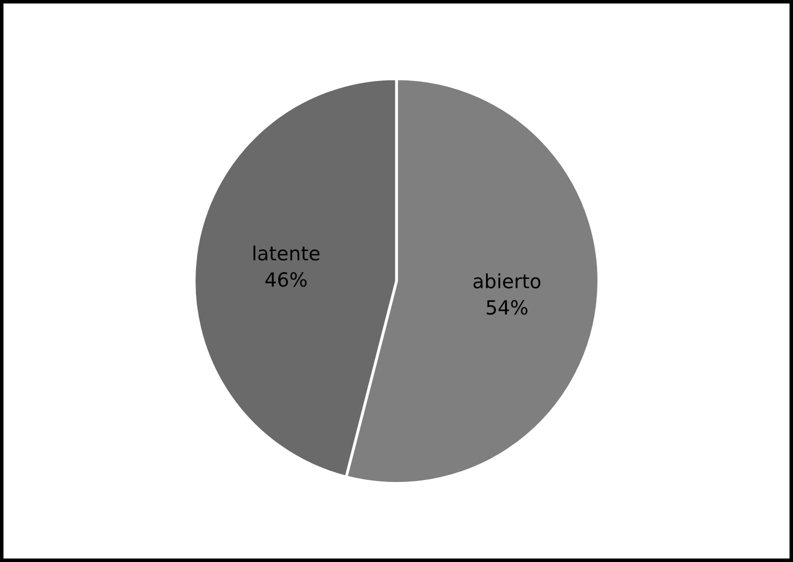 The height and width of the screenshot is (562, 793). I want to click on slice-label: latente, so click(287, 253).